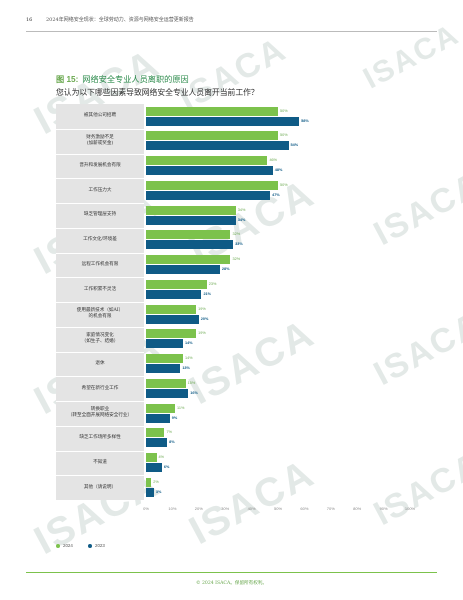 The width and height of the screenshot is (463, 600). Describe the element at coordinates (207, 293) in the screenshot. I see `value-label-2023-7: 21%` at that location.